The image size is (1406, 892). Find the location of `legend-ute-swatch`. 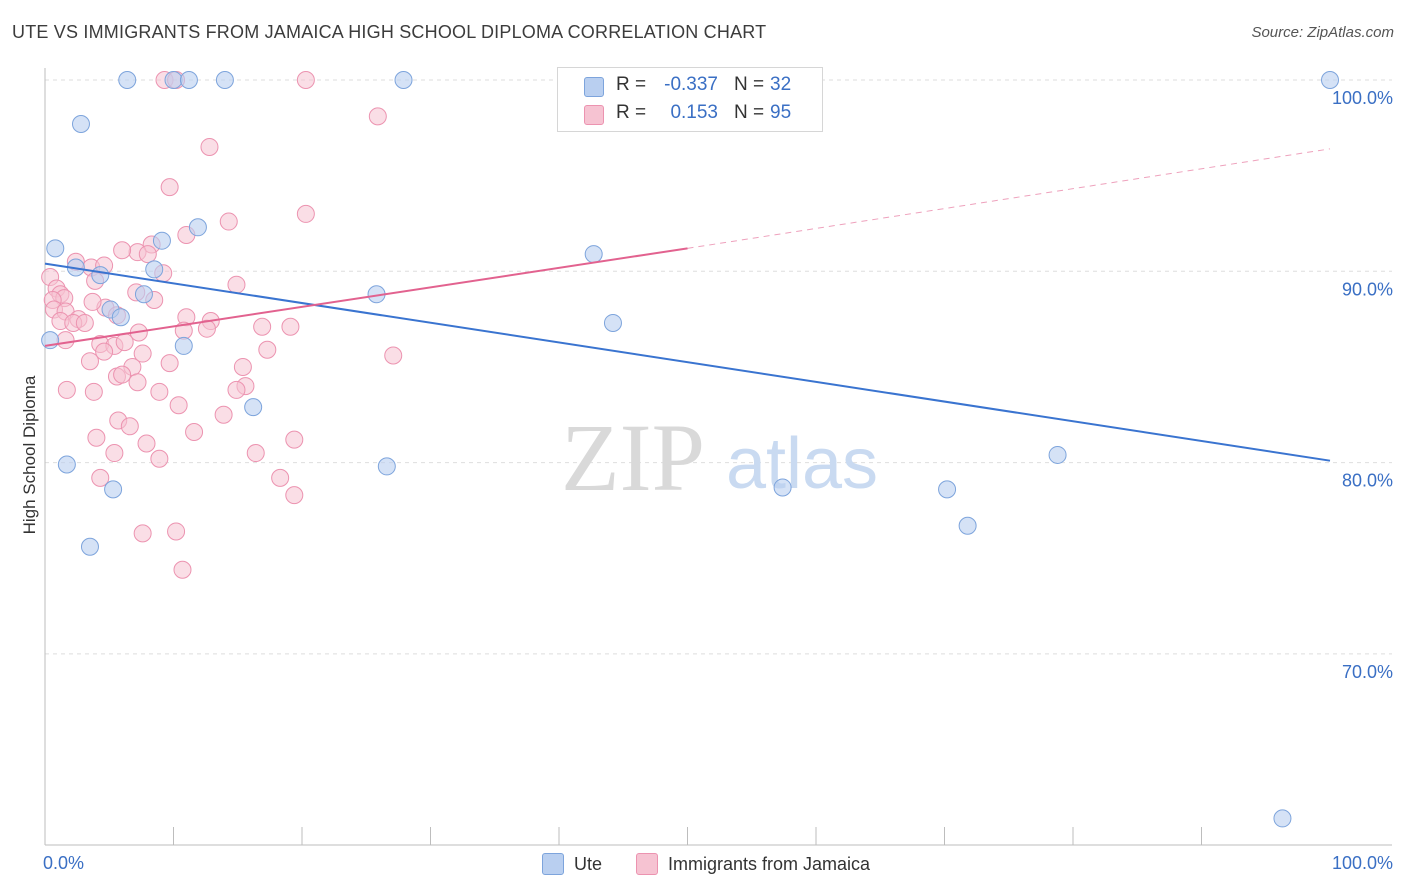

legend-ute-swatch is located at coordinates (553, 864).